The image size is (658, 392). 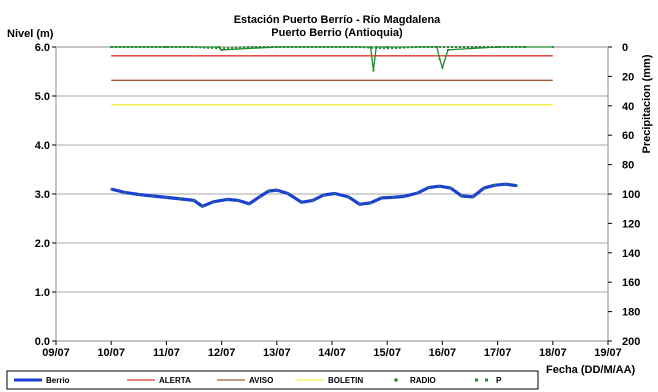 I want to click on x-axis-label: Fecha (DD/M/AA), so click(x=591, y=370).